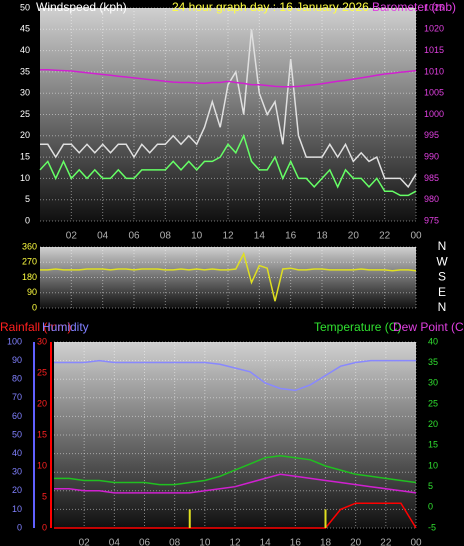 This screenshot has height=546, width=464. I want to click on y-tick-label: 100, so click(14, 341).